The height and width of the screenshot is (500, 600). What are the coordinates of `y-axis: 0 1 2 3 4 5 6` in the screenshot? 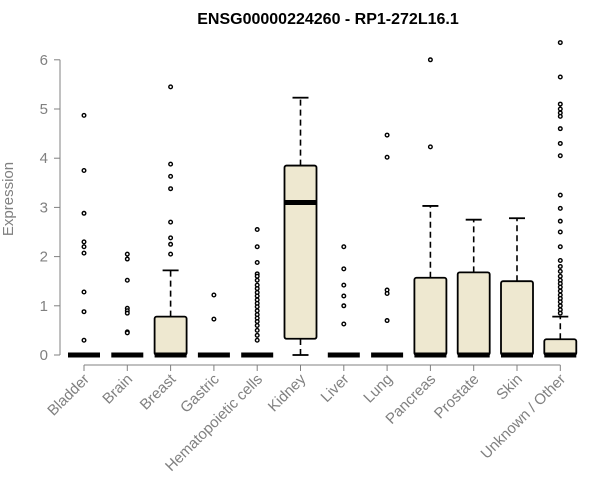 It's located at (50, 208).